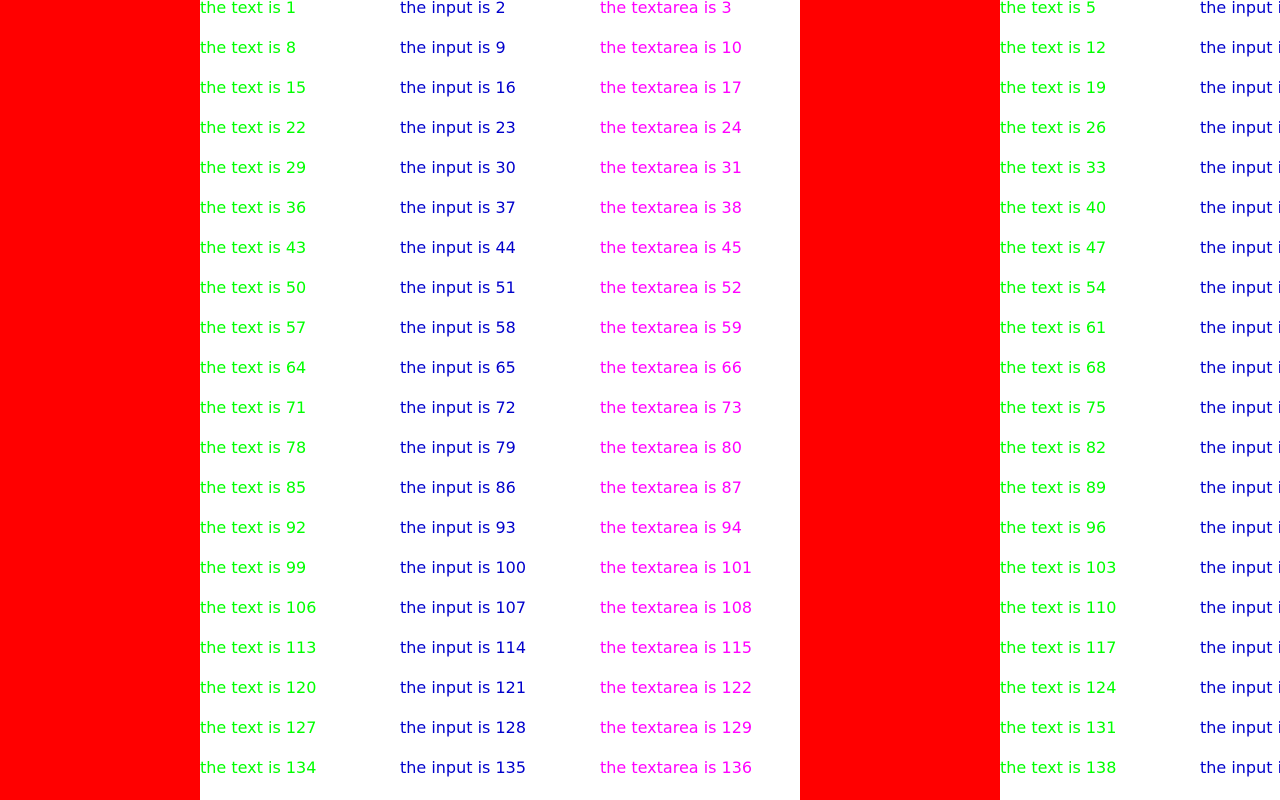  What do you see at coordinates (258, 768) in the screenshot?
I see `text-element: the text is 134` at bounding box center [258, 768].